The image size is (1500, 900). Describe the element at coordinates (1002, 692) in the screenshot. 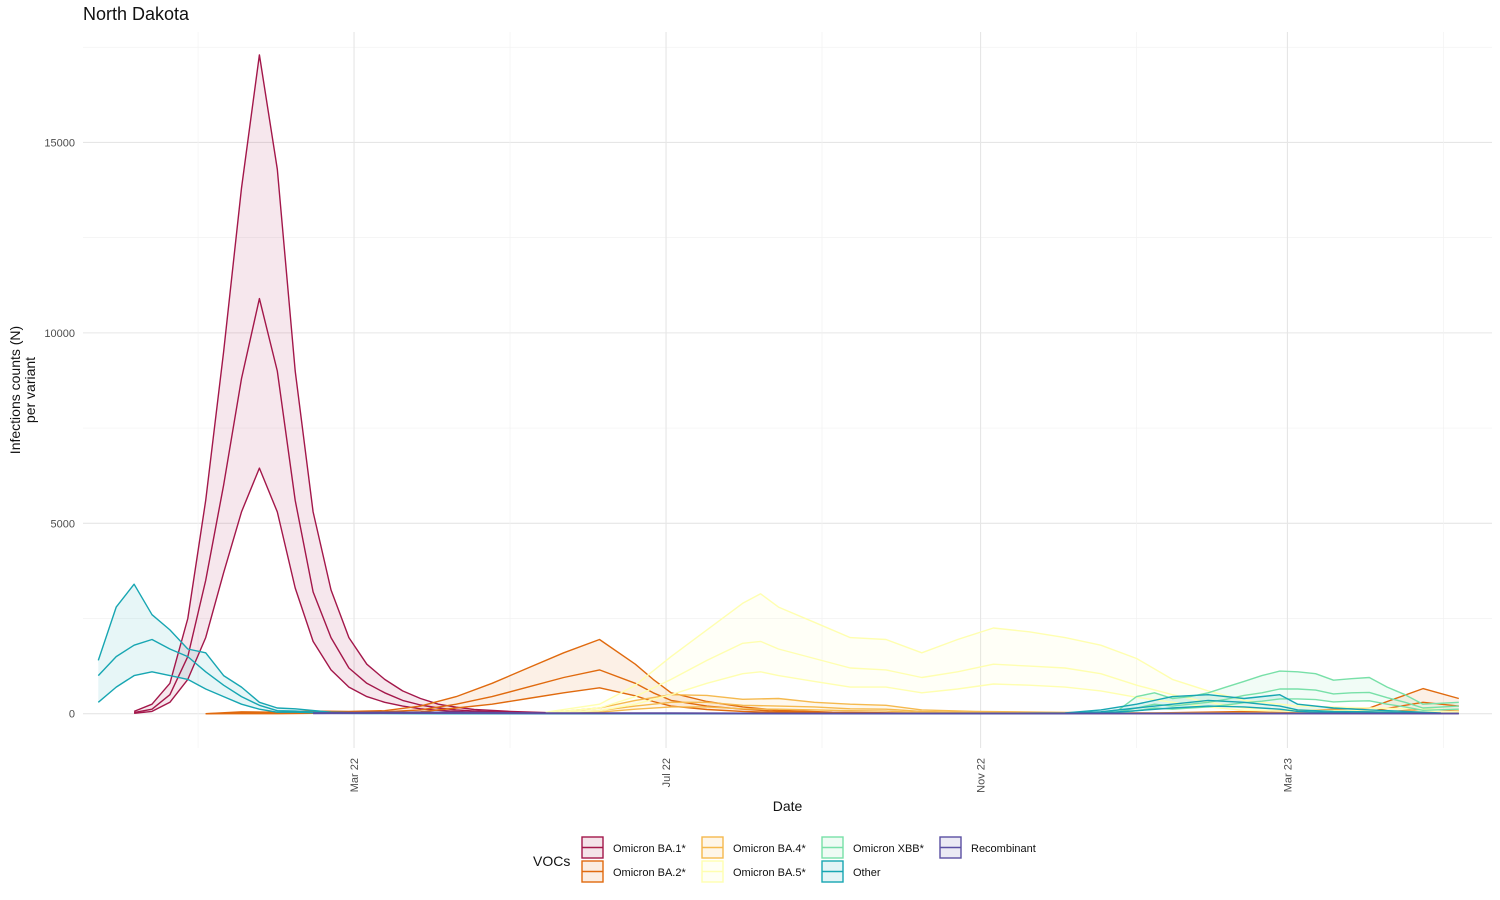

I see `series-line-3-lo` at that location.